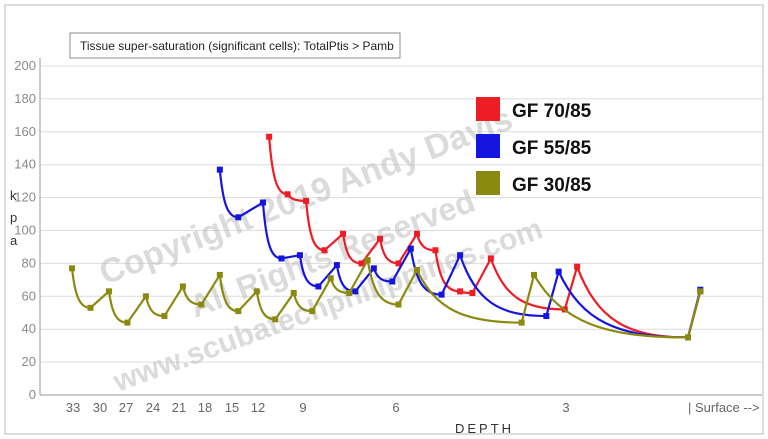 This screenshot has height=439, width=768. What do you see at coordinates (25, 65) in the screenshot?
I see `y-tick-label: 200` at bounding box center [25, 65].